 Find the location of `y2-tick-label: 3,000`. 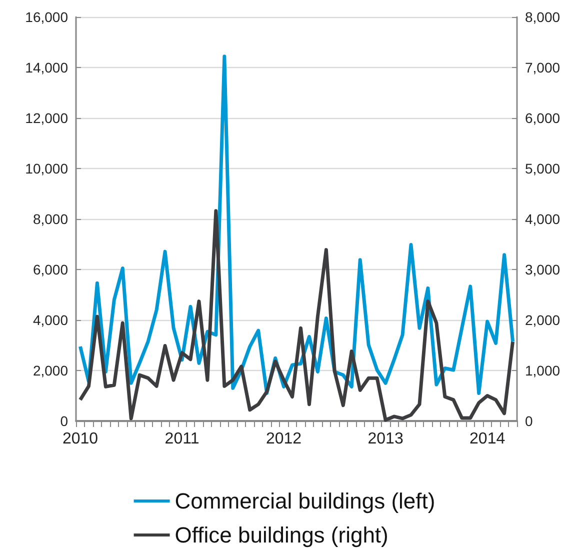

y2-tick-label: 3,000 is located at coordinates (542, 270).